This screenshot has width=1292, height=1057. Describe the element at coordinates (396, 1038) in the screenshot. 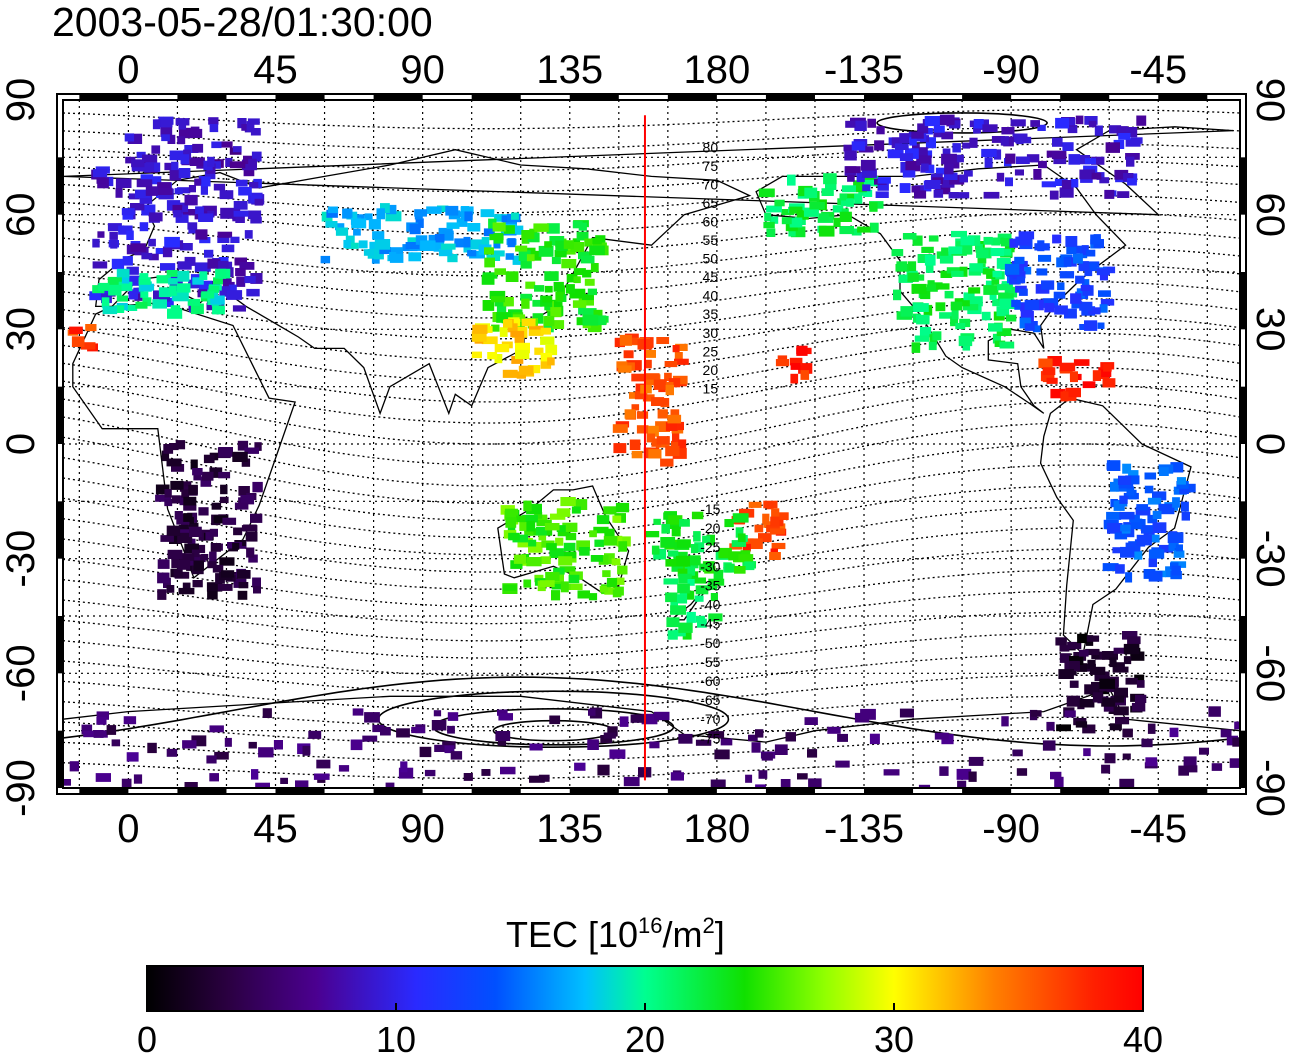

I see `colorbar-tick-label: 10` at that location.